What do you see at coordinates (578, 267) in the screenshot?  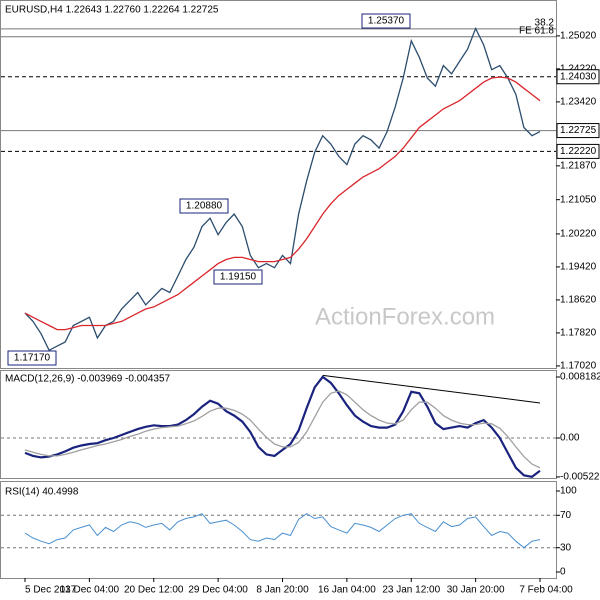 I see `y-tick-label: 1.19420` at bounding box center [578, 267].